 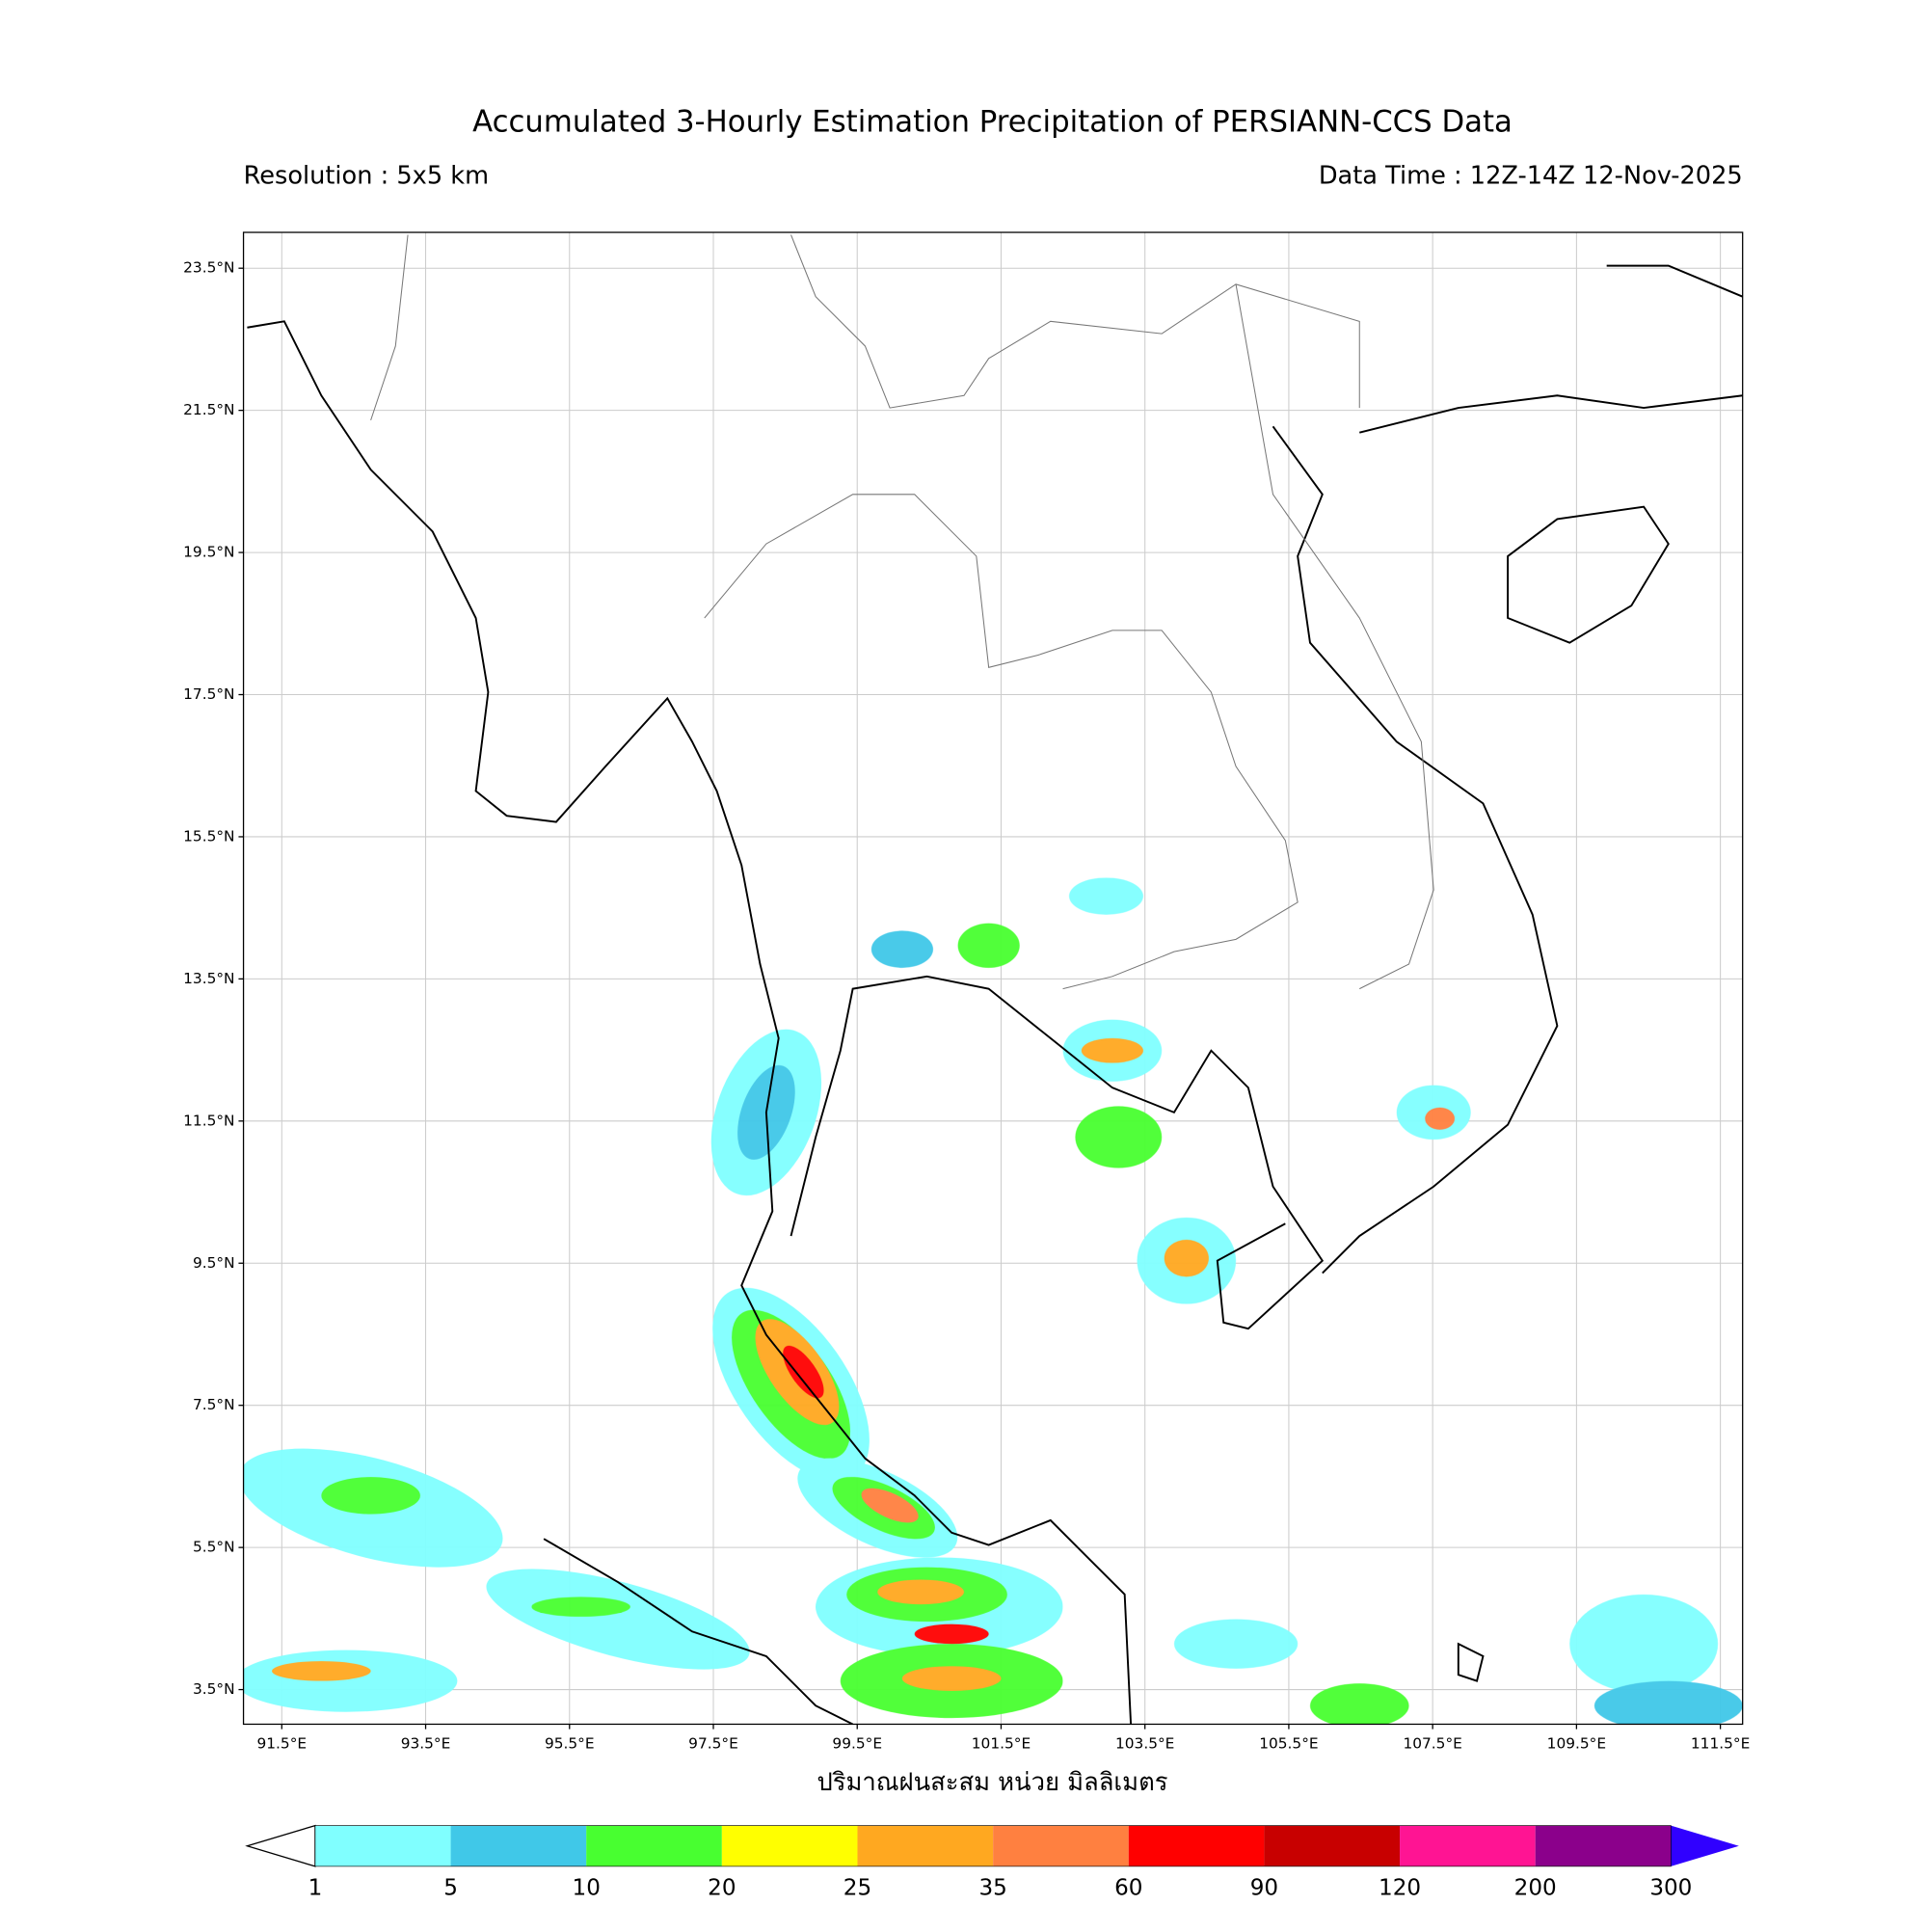 I want to click on colorbar-tick-label: 35, so click(x=992, y=1888).